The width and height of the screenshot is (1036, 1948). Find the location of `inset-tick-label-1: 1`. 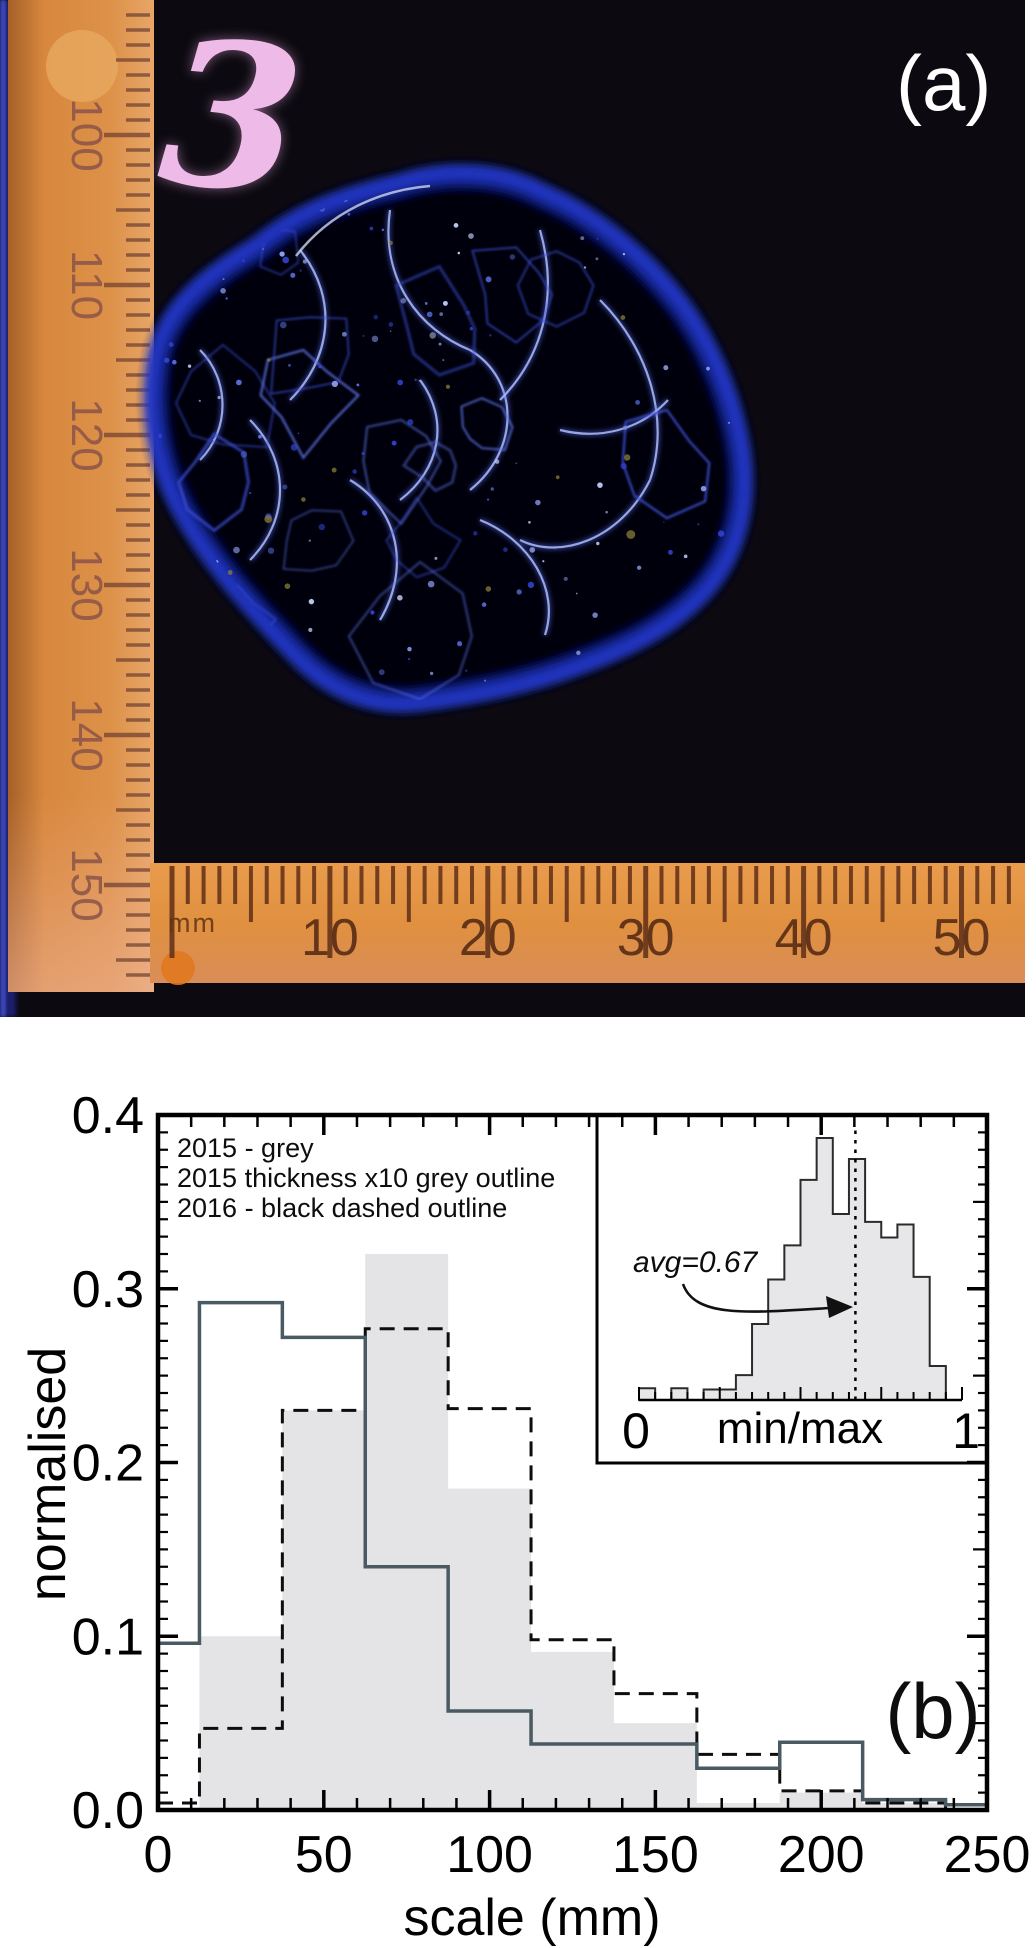

inset-tick-label-1: 1 is located at coordinates (966, 1431).